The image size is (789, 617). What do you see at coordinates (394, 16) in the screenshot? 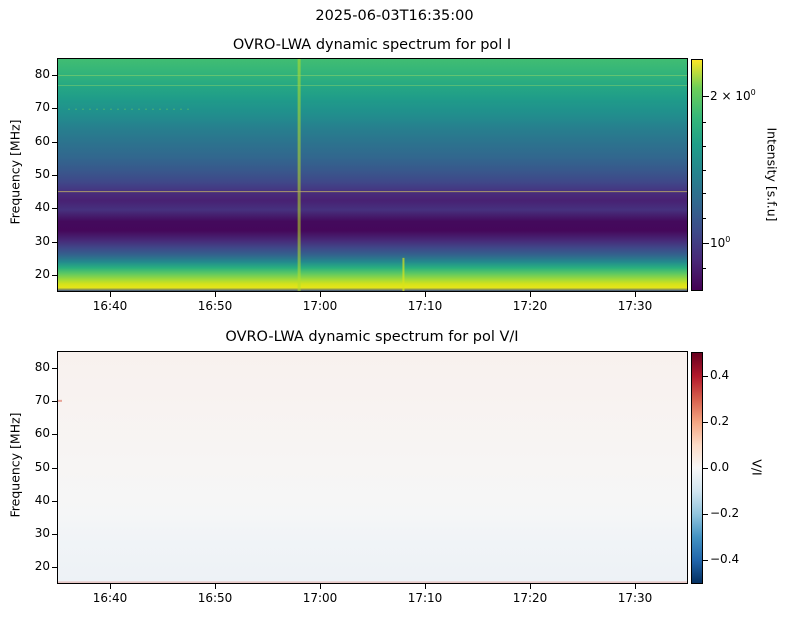
I see `figure-suptitle: 2025-06-03T16:35:00` at bounding box center [394, 16].